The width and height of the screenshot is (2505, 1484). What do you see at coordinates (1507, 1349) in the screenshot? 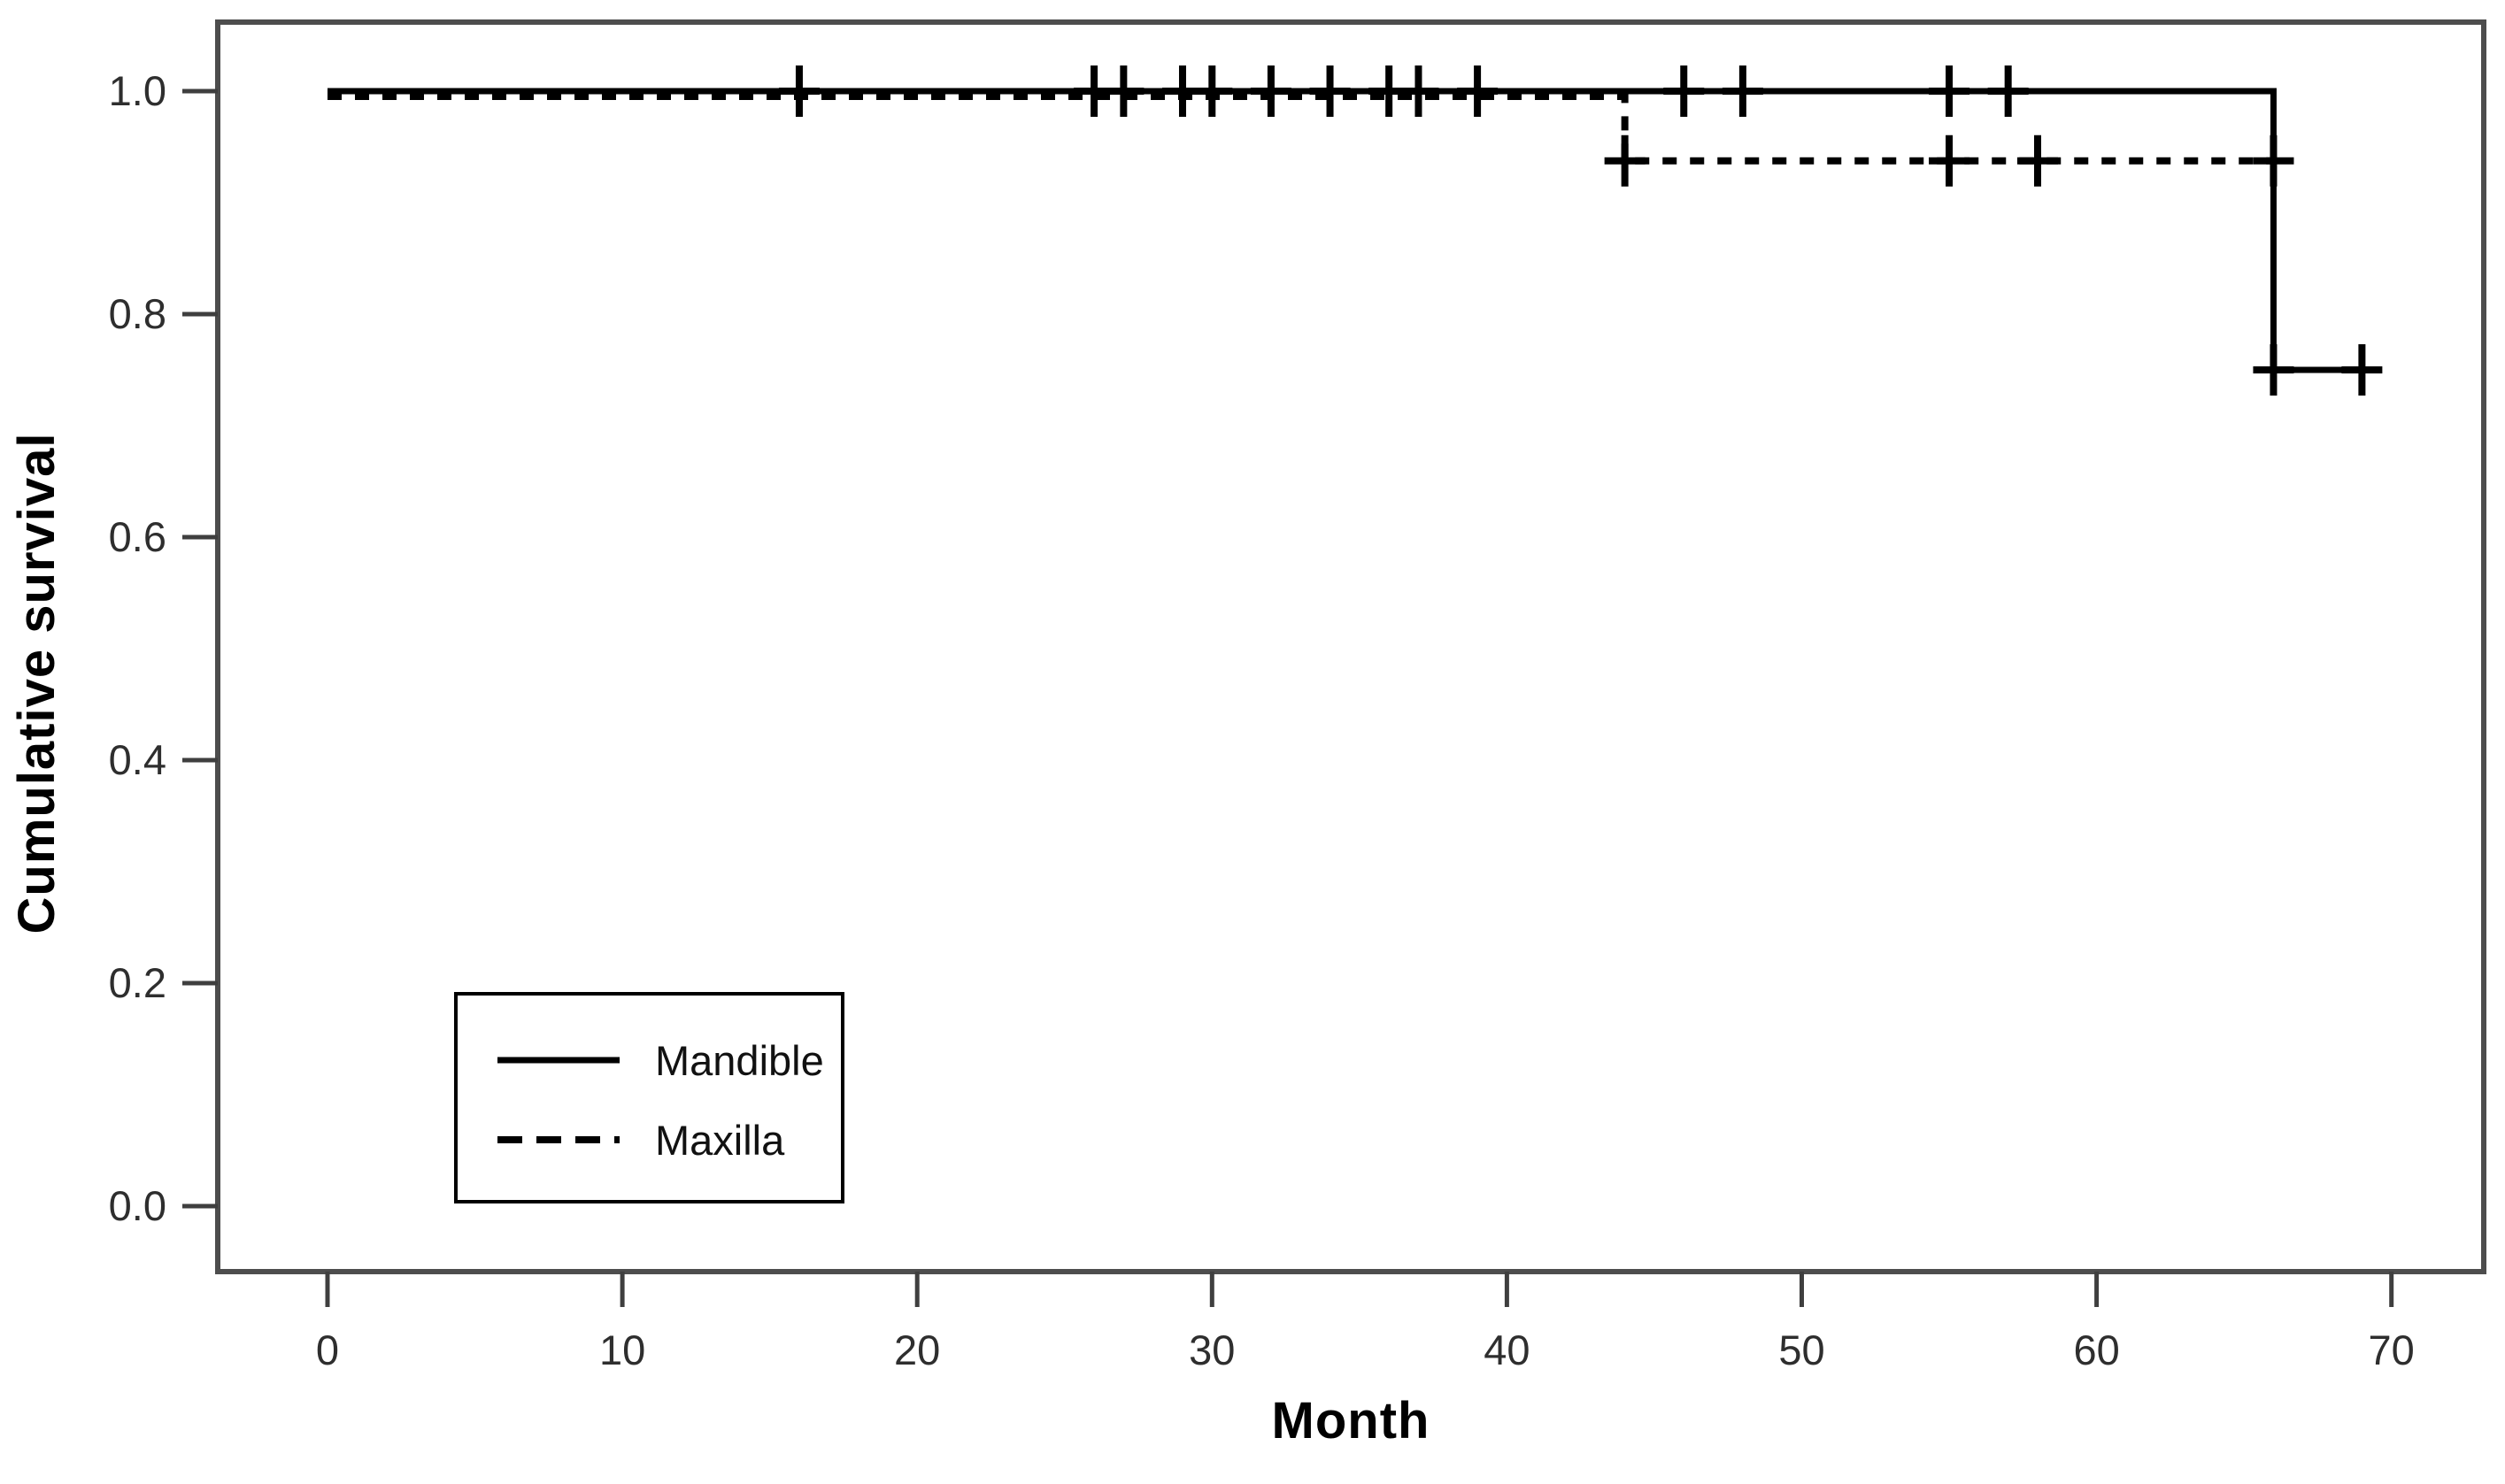
I see `x-tick-label: 40` at bounding box center [1507, 1349].